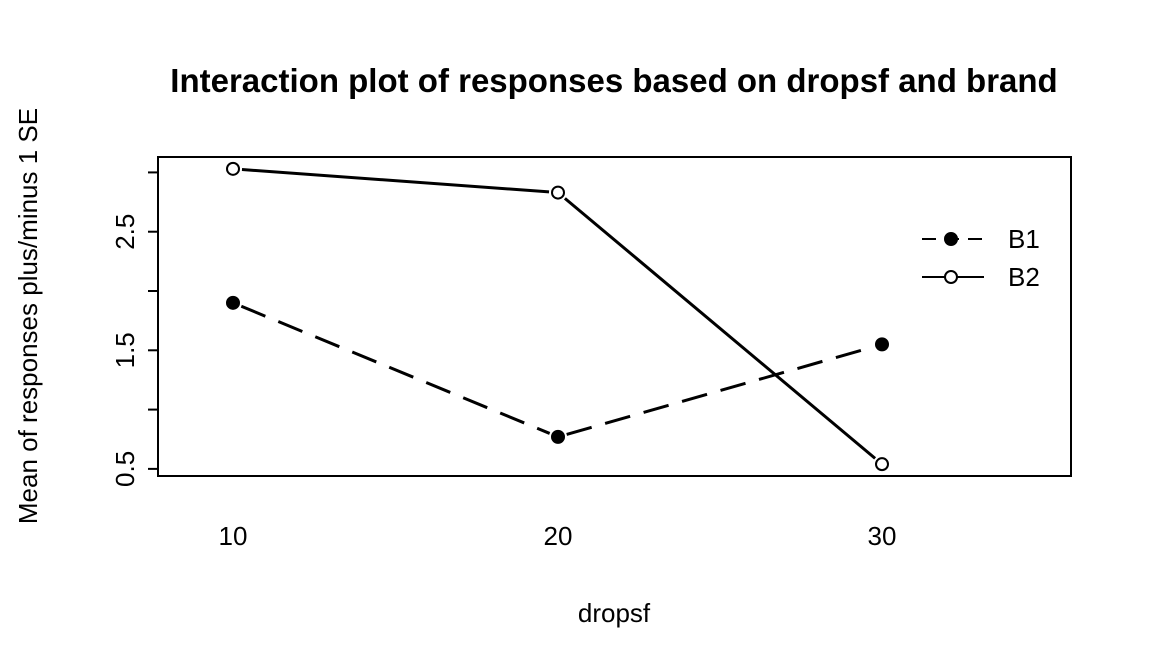 Image resolution: width=1152 pixels, height=672 pixels. What do you see at coordinates (28, 316) in the screenshot?
I see `y-axis-label: Mean of responses plus/minus 1 SE` at bounding box center [28, 316].